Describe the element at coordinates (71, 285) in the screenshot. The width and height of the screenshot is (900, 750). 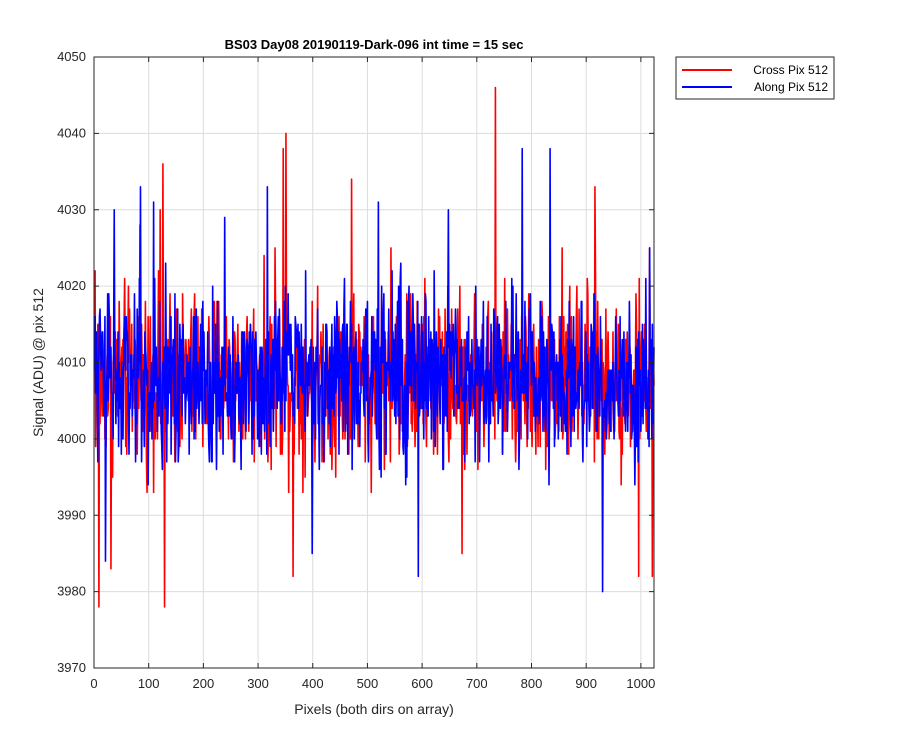
I see `y-tick-label: 4020` at that location.